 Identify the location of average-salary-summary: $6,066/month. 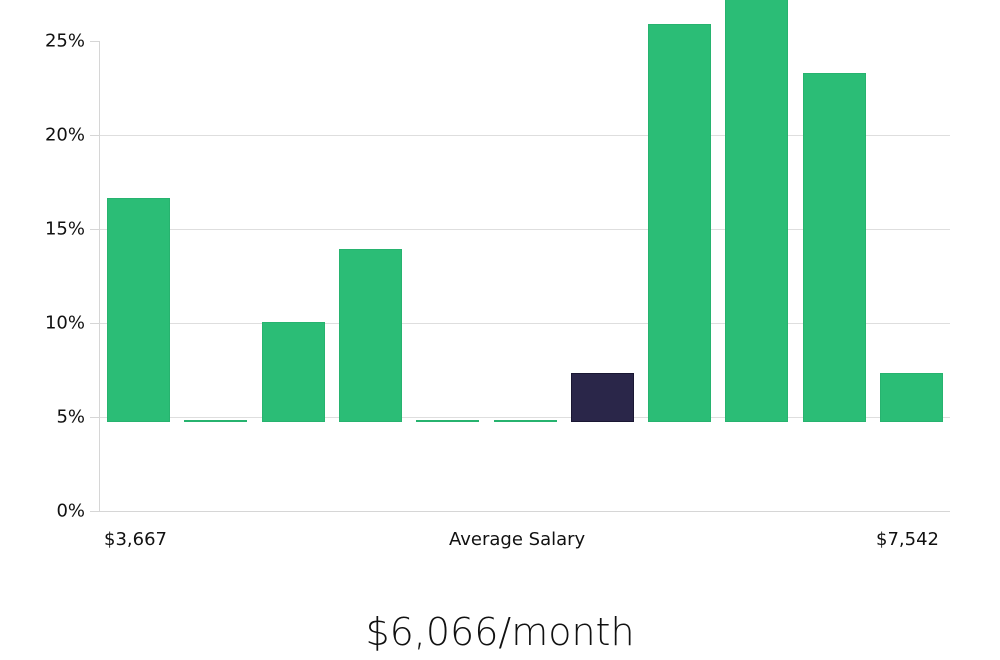
(500, 632).